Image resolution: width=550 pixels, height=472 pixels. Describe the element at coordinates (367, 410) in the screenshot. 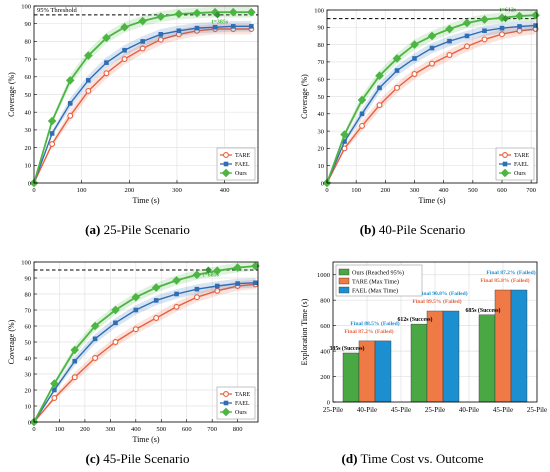

I see `x-tick-label: 40-Pile` at that location.